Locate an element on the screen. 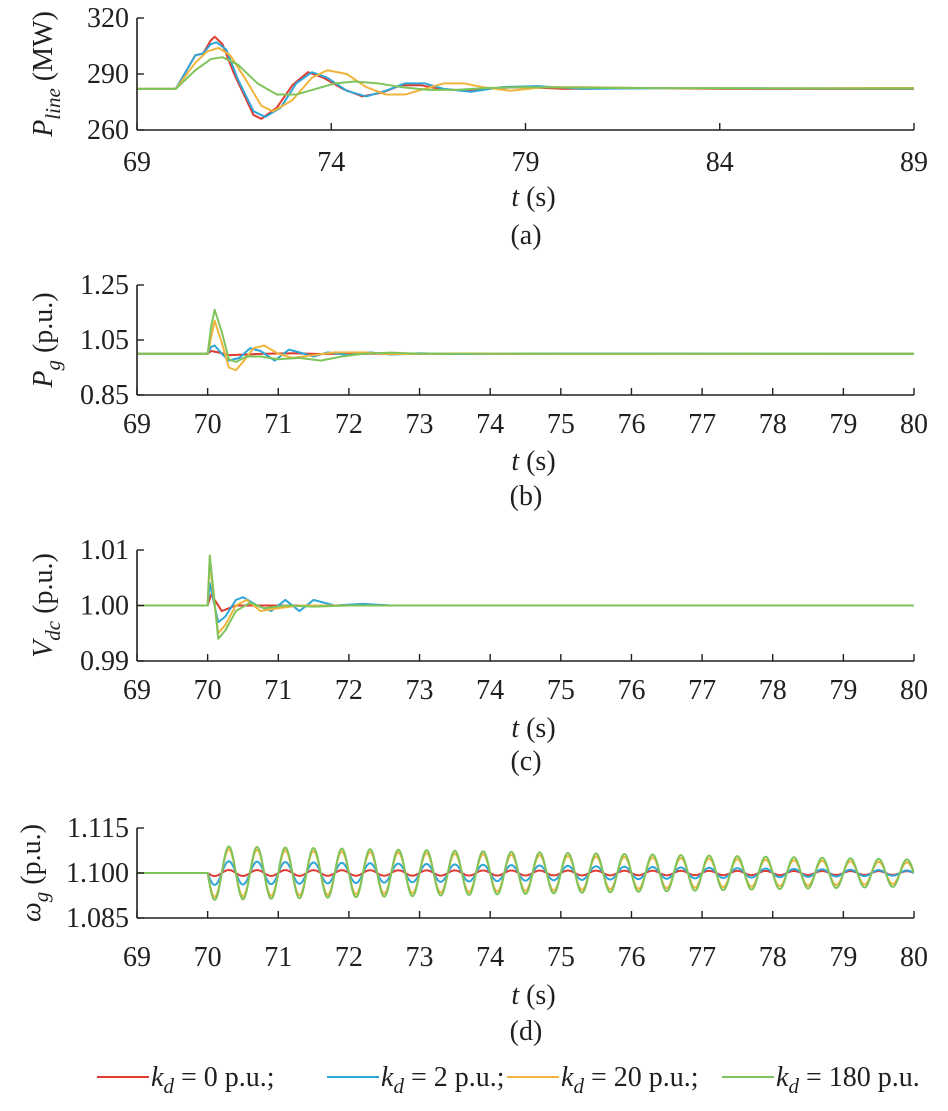 This screenshot has width=948, height=1111. panel-caption: (d) is located at coordinates (526, 1031).